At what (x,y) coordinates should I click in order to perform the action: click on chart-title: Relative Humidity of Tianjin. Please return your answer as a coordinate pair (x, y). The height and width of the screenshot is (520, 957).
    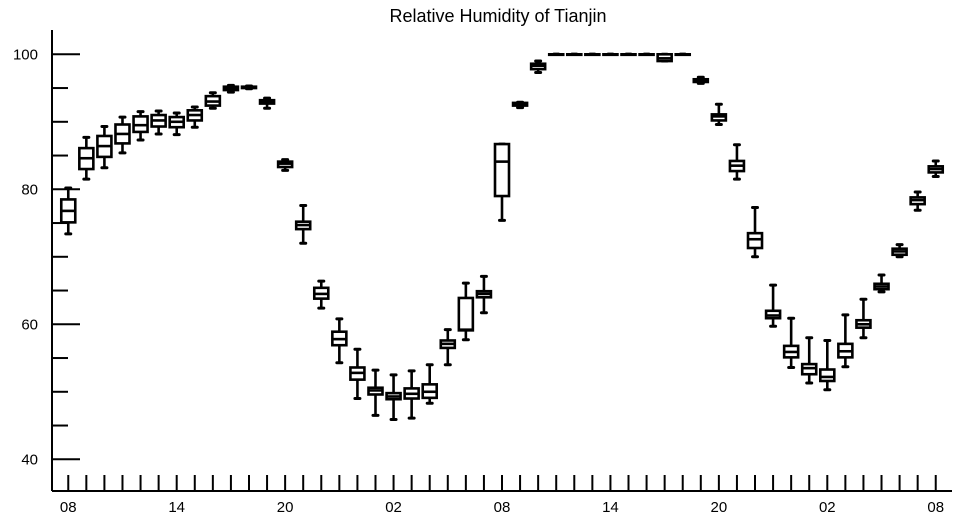
    Looking at the image, I should click on (497, 16).